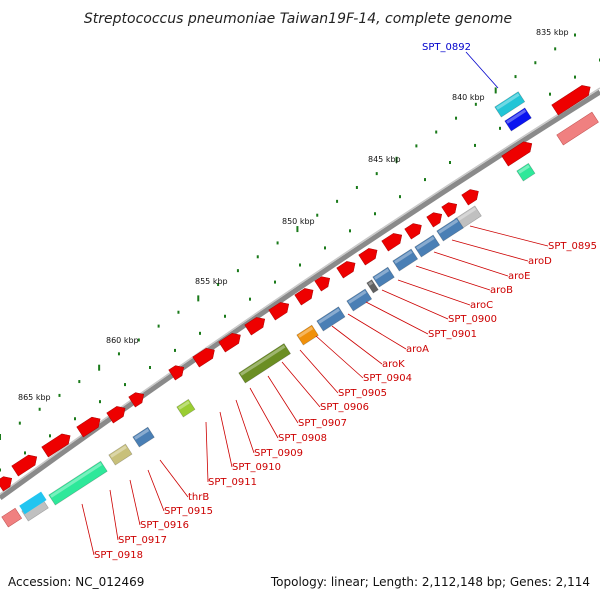 This screenshot has height=600, width=600. Describe the element at coordinates (519, 276) in the screenshot. I see `gene-label-aroe: aroE` at that location.